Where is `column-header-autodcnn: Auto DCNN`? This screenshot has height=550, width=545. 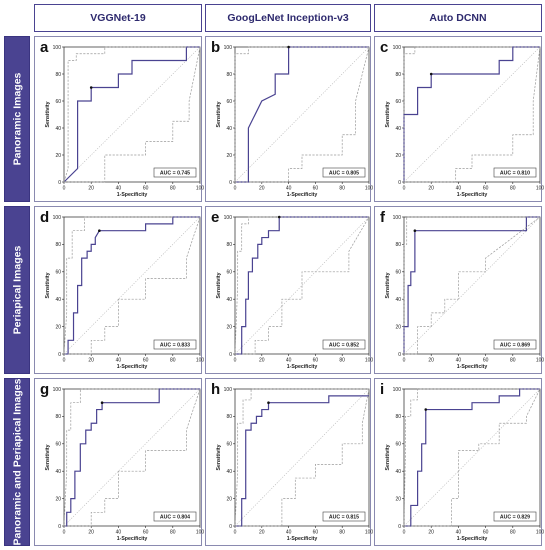
column-header-autodcnn: Auto DCNN is located at coordinates (458, 18).